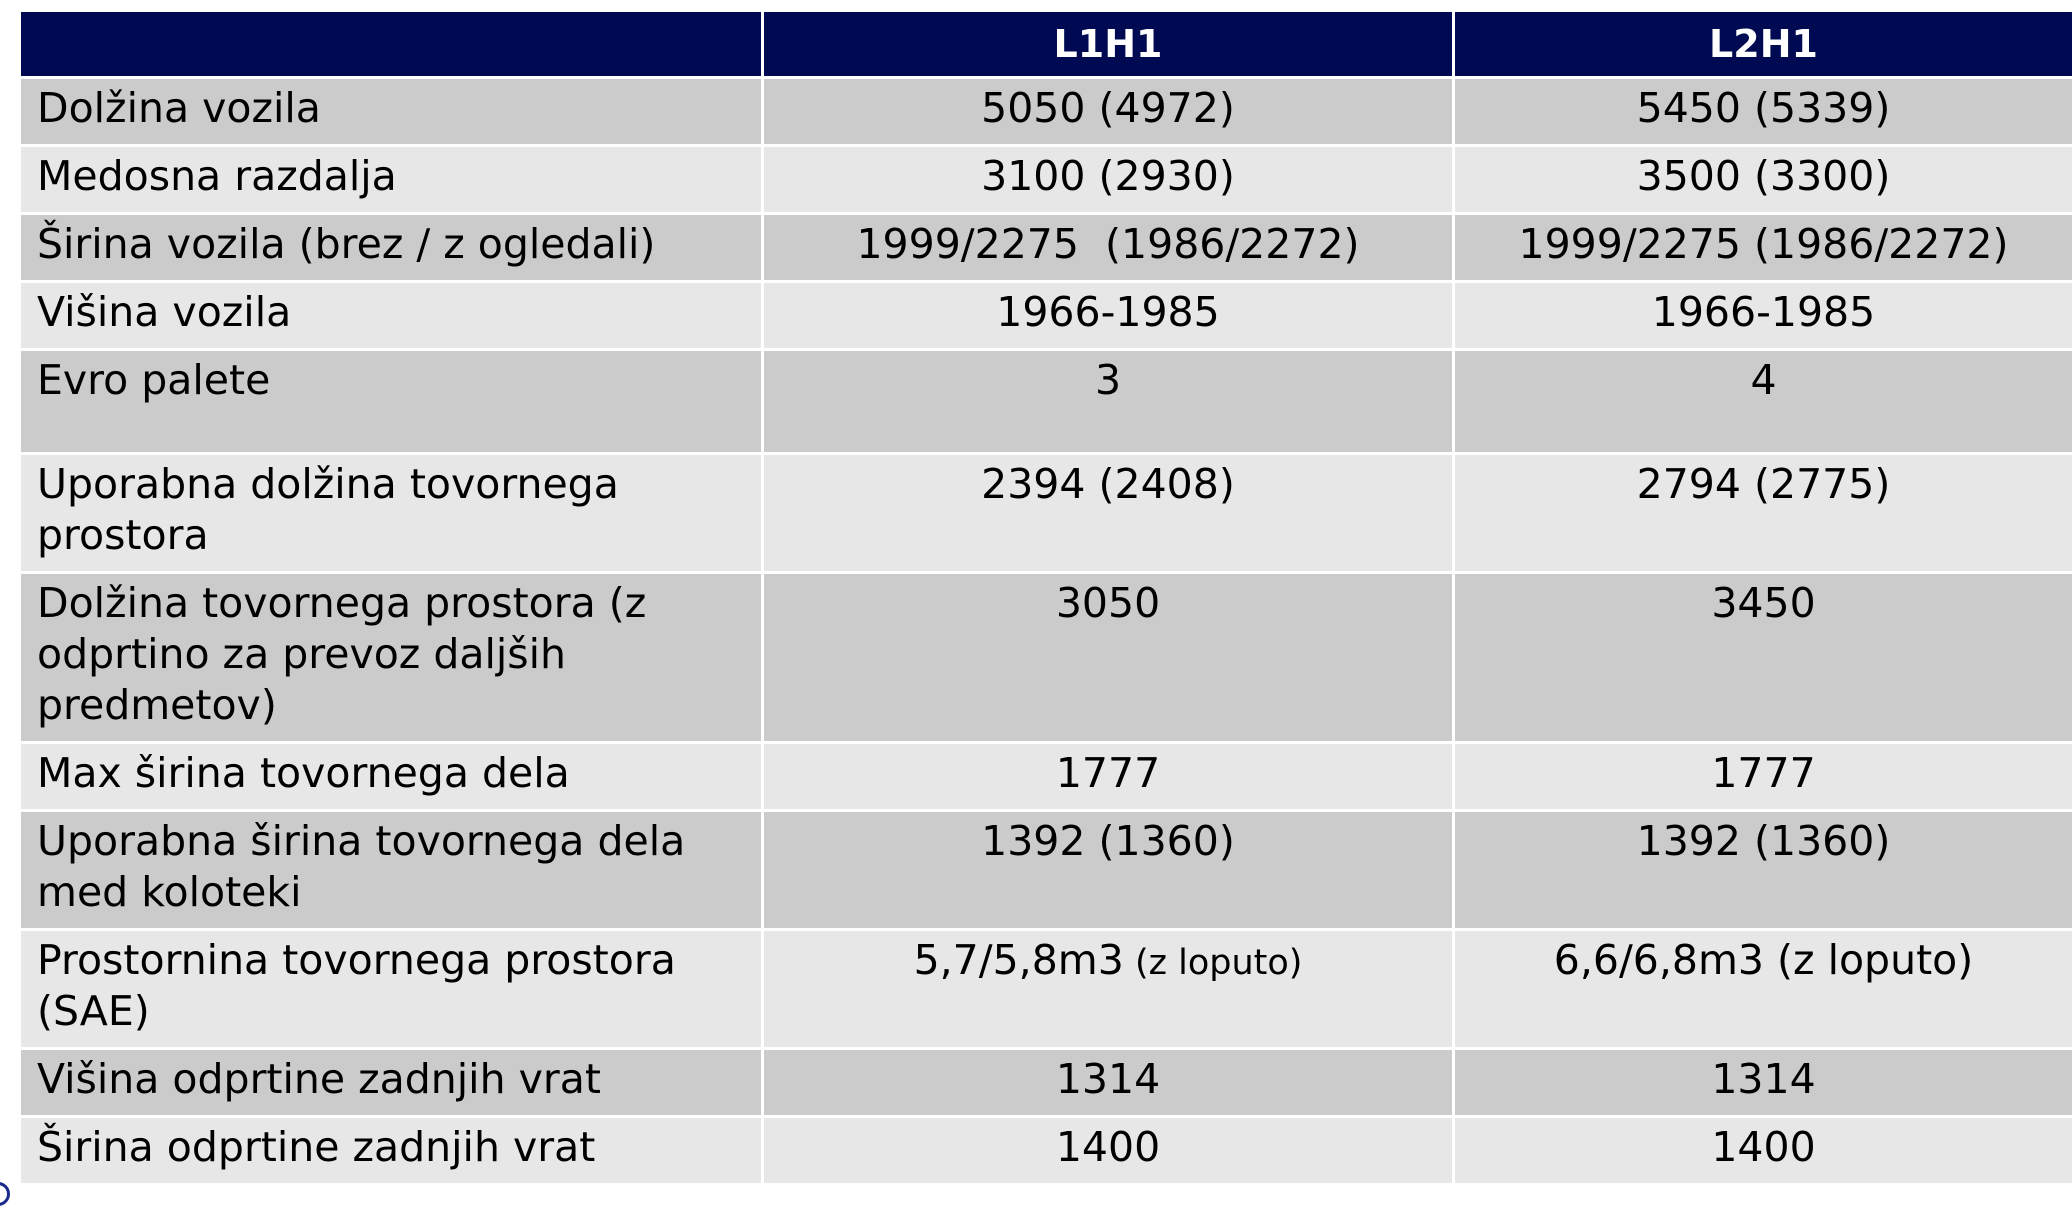 The image size is (2072, 1216). What do you see at coordinates (1109, 659) in the screenshot?
I see `cell-l1h1: 3050` at bounding box center [1109, 659].